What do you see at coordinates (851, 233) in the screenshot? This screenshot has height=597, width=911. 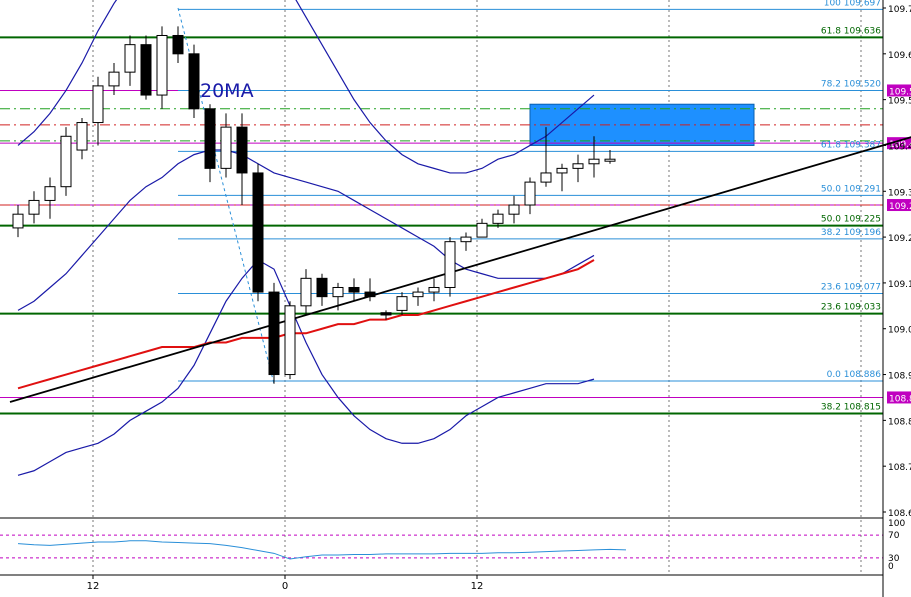 I see `fib-label: 38.2 109.196` at bounding box center [851, 233].